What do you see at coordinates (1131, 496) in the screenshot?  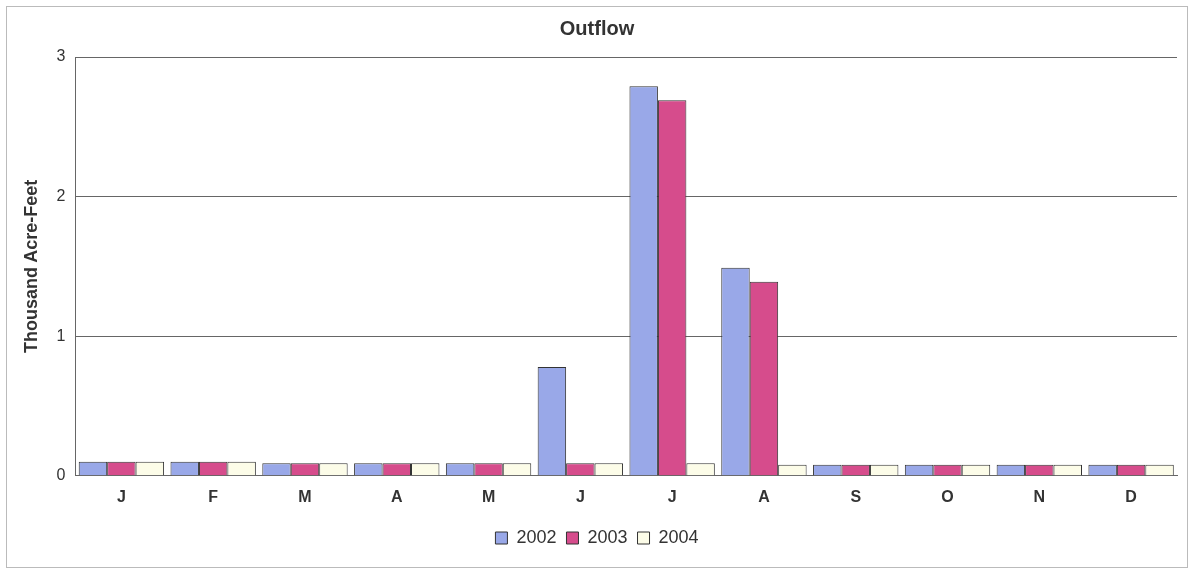 I see `x-tick-label: D` at bounding box center [1131, 496].